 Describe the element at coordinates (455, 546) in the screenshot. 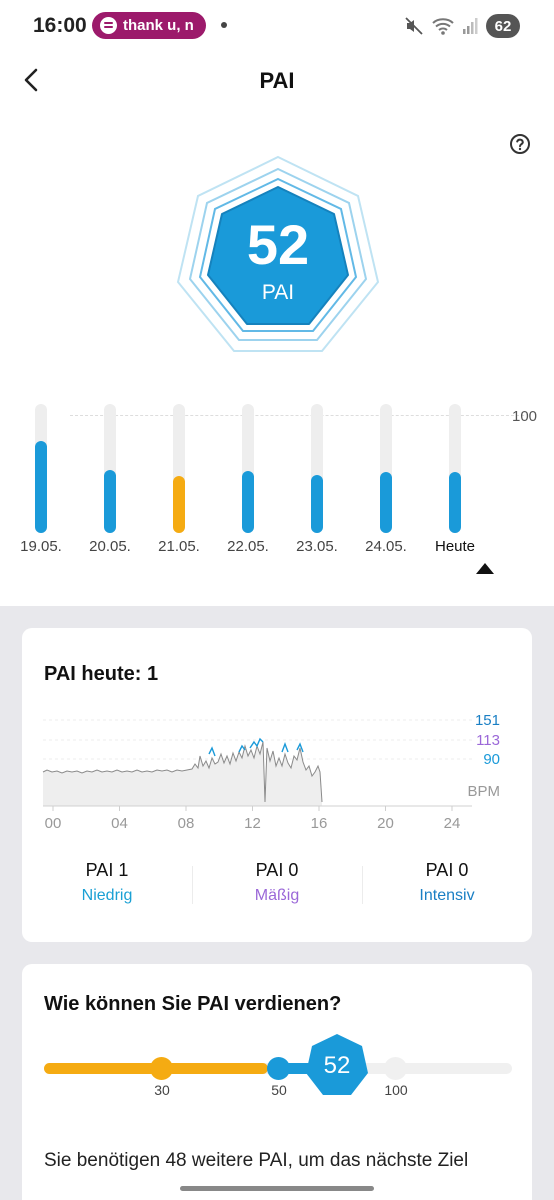

I see `day-label: Heute` at that location.